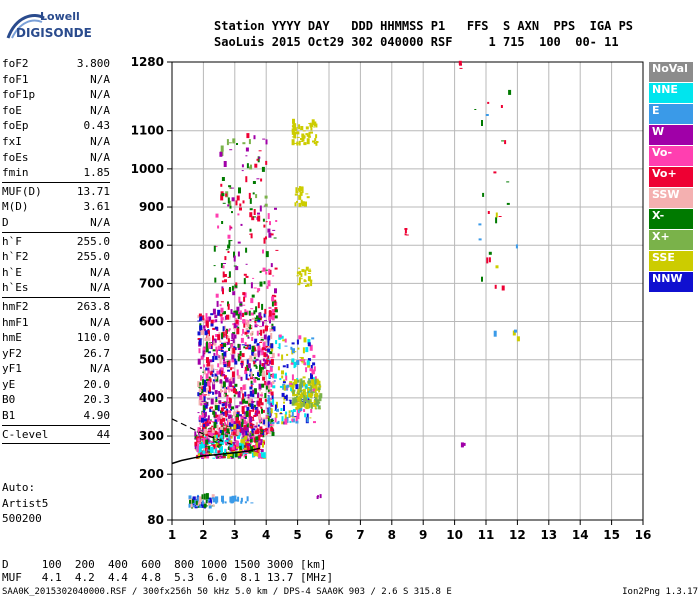  I want to click on legend-item-sse: SSE, so click(671, 261).